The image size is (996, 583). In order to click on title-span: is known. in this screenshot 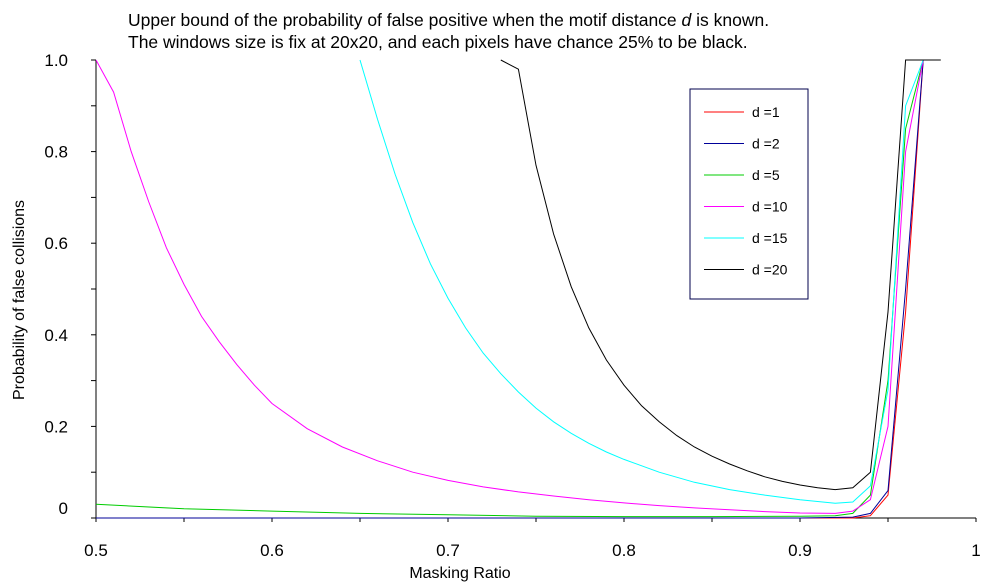, I will do `click(730, 20)`.